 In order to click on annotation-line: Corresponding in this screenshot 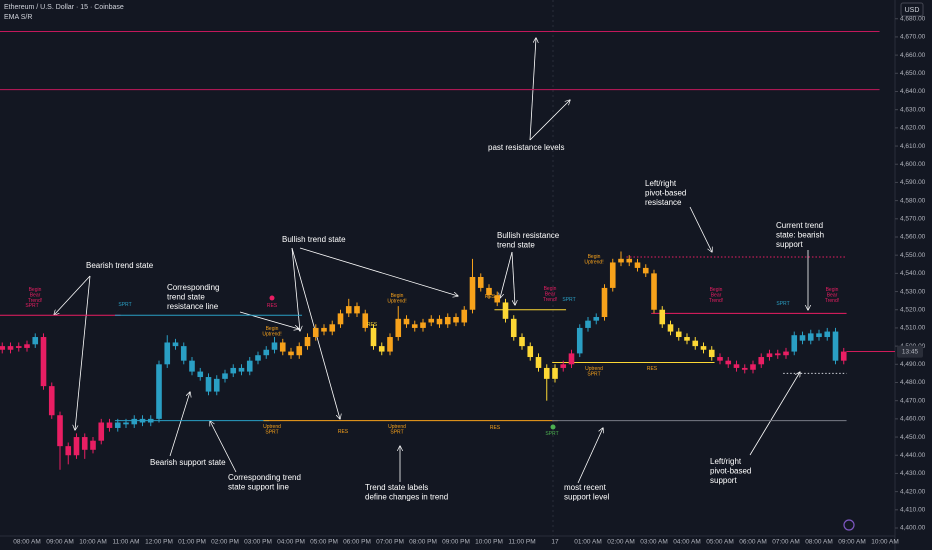, I will do `click(193, 287)`.